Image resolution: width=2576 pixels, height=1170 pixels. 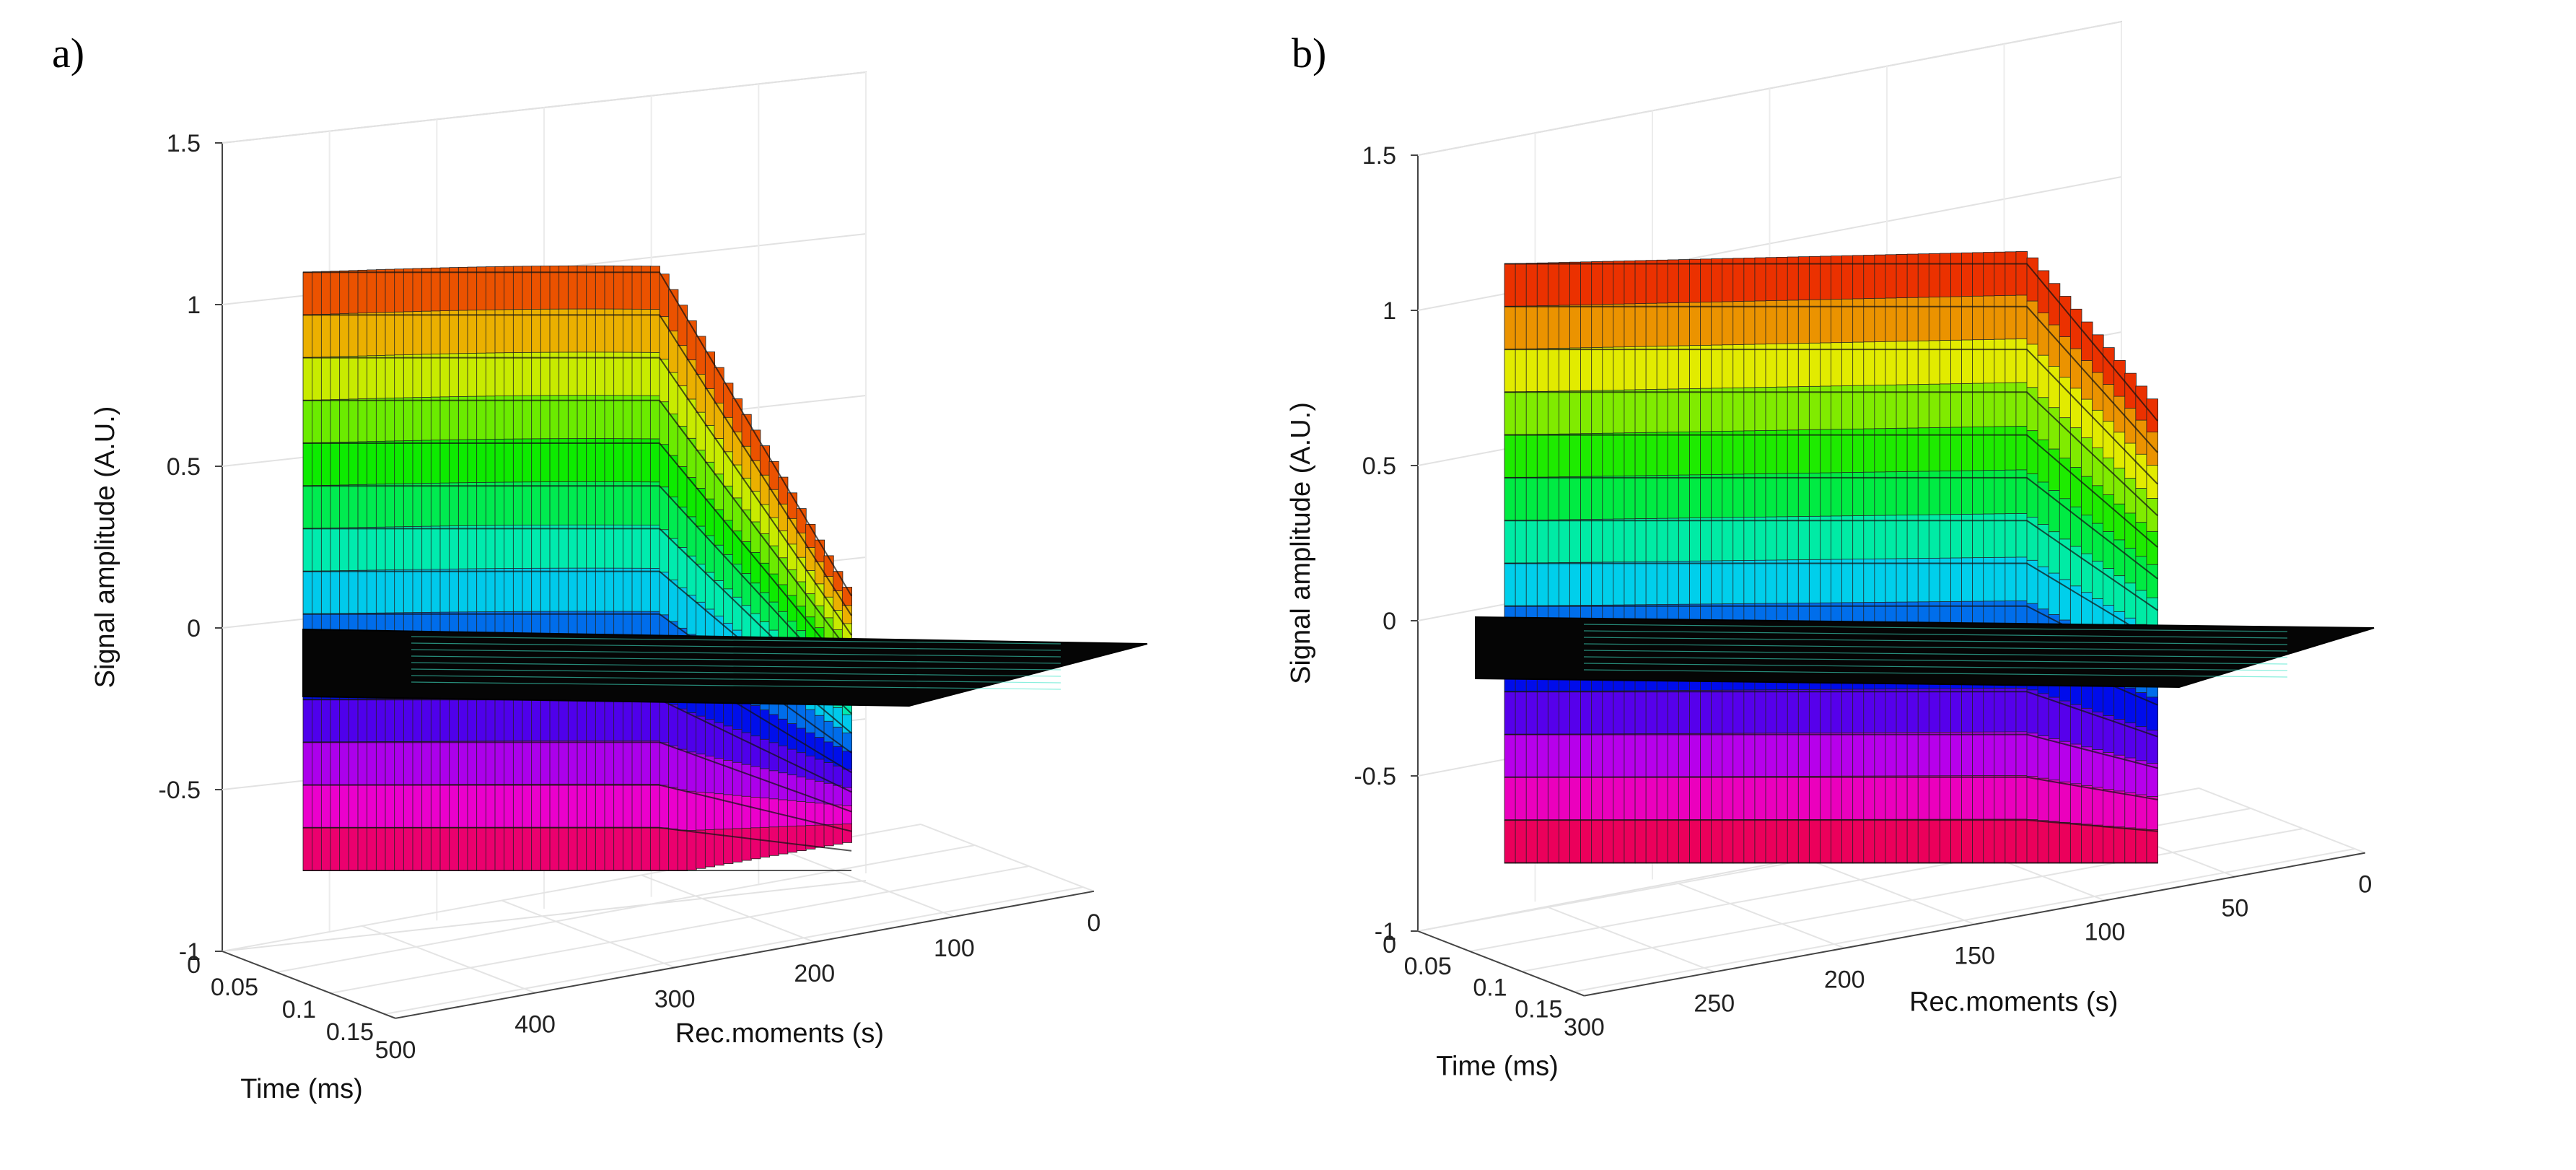 I want to click on rec-axis-line, so click(x=1974, y=924).